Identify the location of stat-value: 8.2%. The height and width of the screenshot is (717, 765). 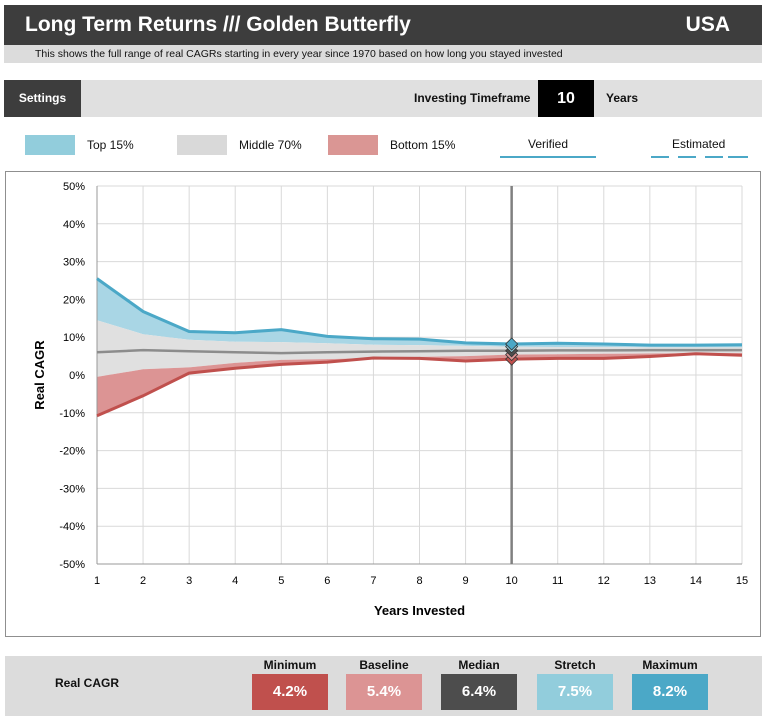
(670, 692).